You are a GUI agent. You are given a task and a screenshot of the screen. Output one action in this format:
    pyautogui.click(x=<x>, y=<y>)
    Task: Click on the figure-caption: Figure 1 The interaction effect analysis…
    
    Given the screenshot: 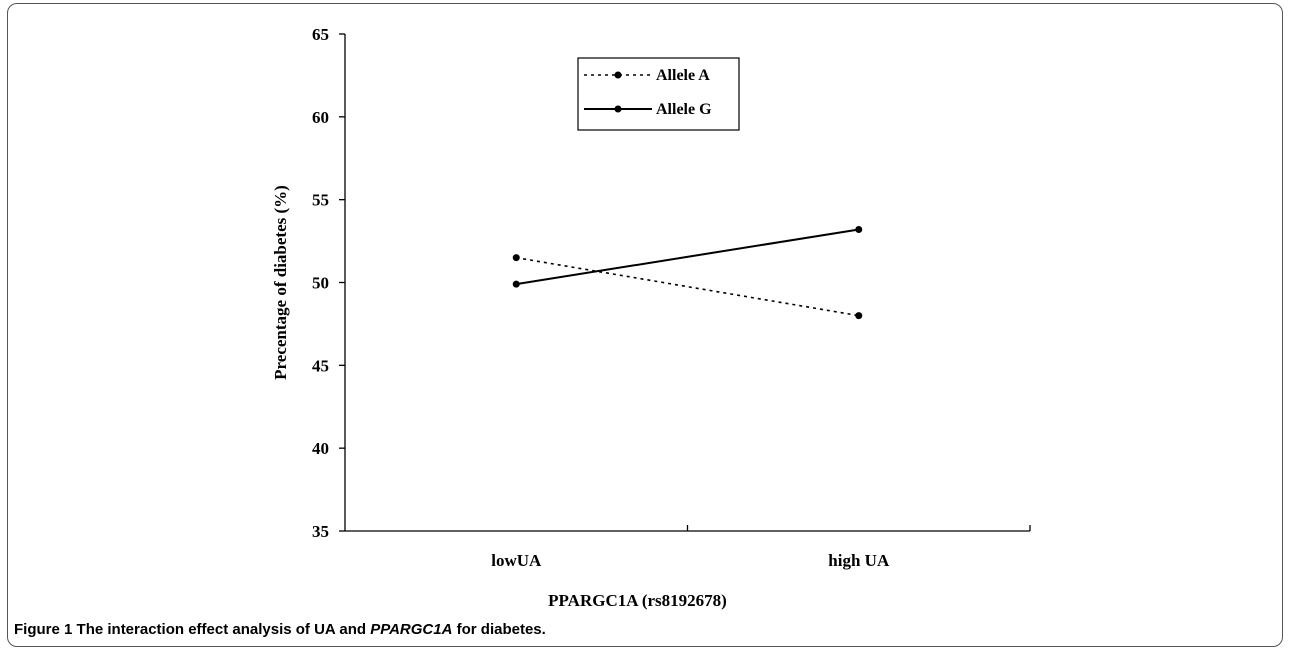 What is the action you would take?
    pyautogui.click(x=280, y=629)
    